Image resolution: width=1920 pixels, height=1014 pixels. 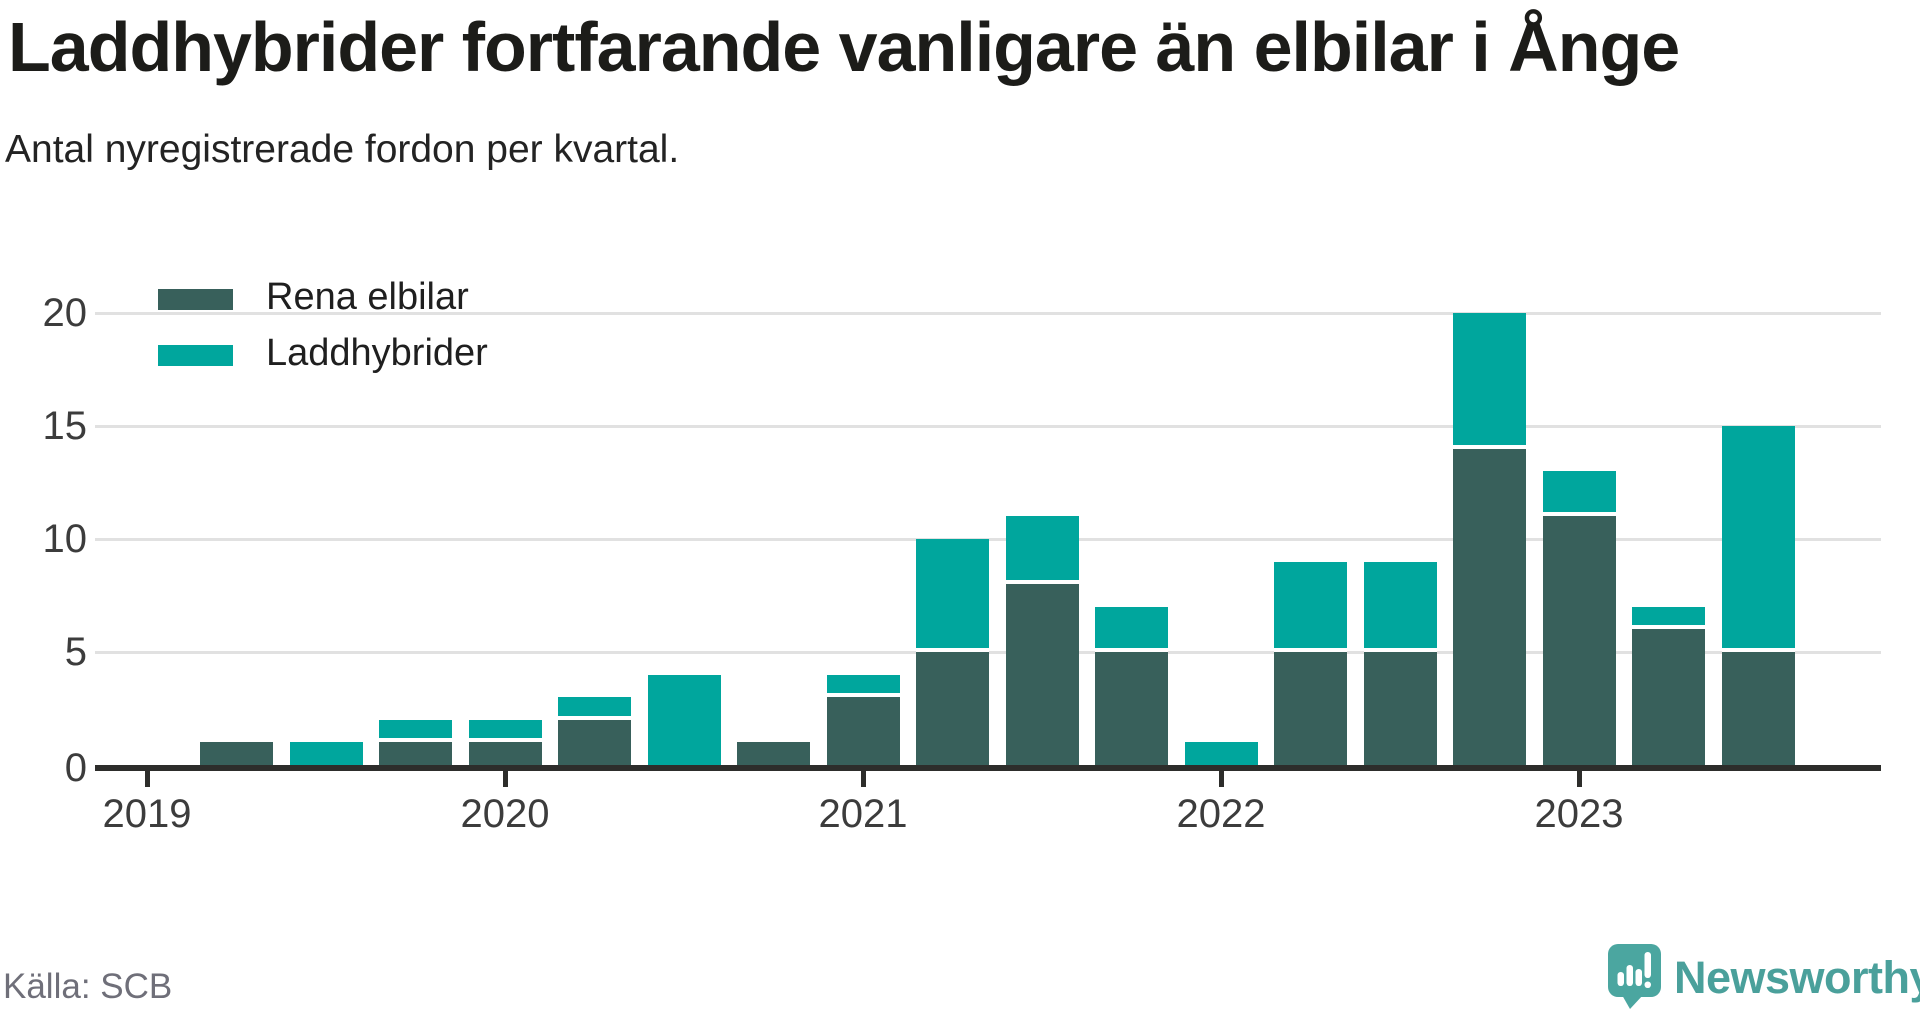 I want to click on y-tick-label-15: 15, so click(x=65, y=426).